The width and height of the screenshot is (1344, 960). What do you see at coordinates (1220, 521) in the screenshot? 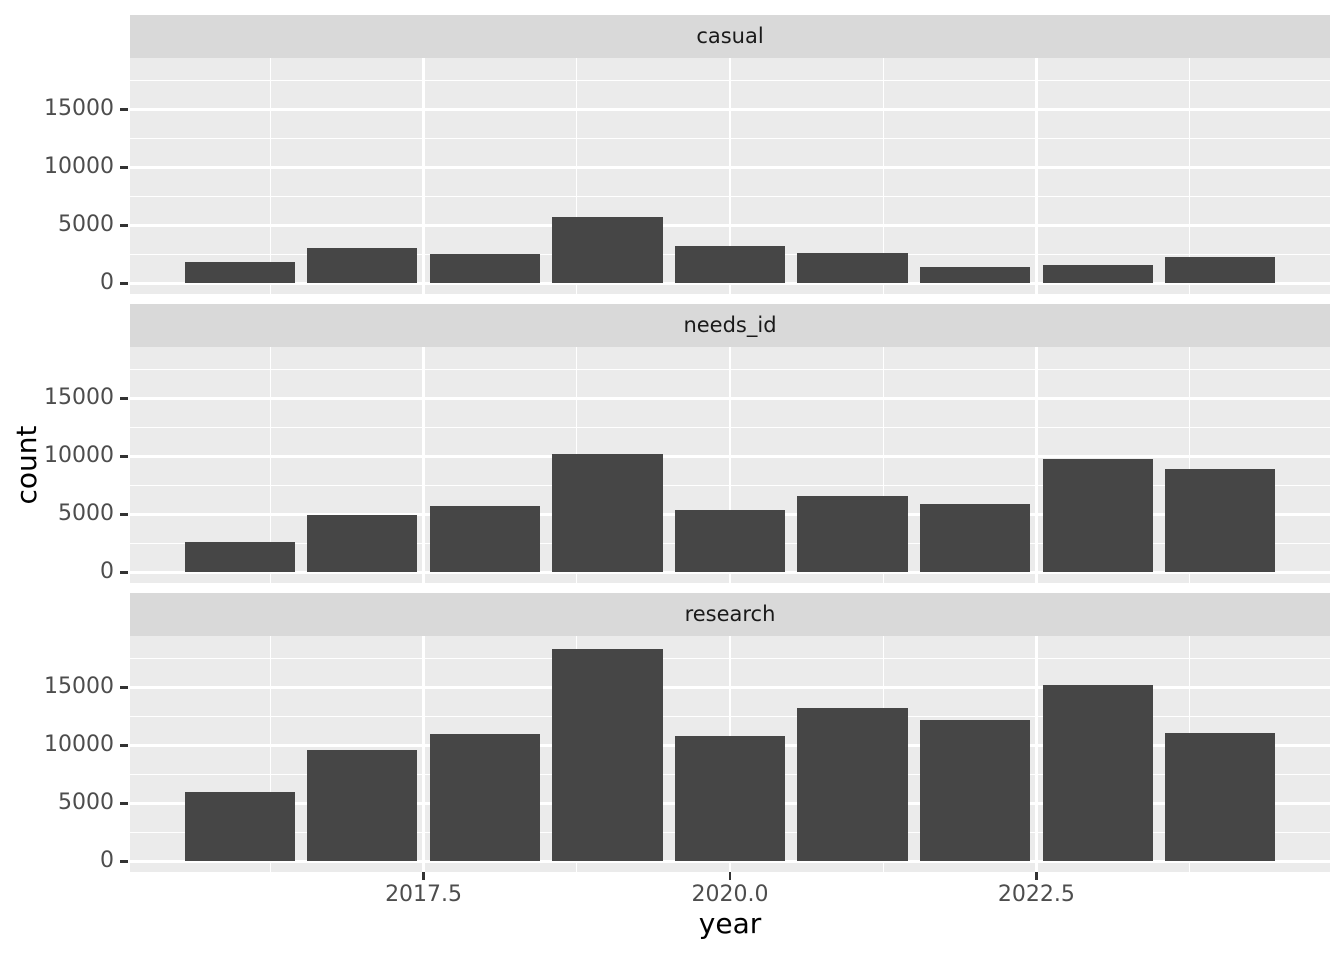
I see `bar-needs_id-2024` at bounding box center [1220, 521].